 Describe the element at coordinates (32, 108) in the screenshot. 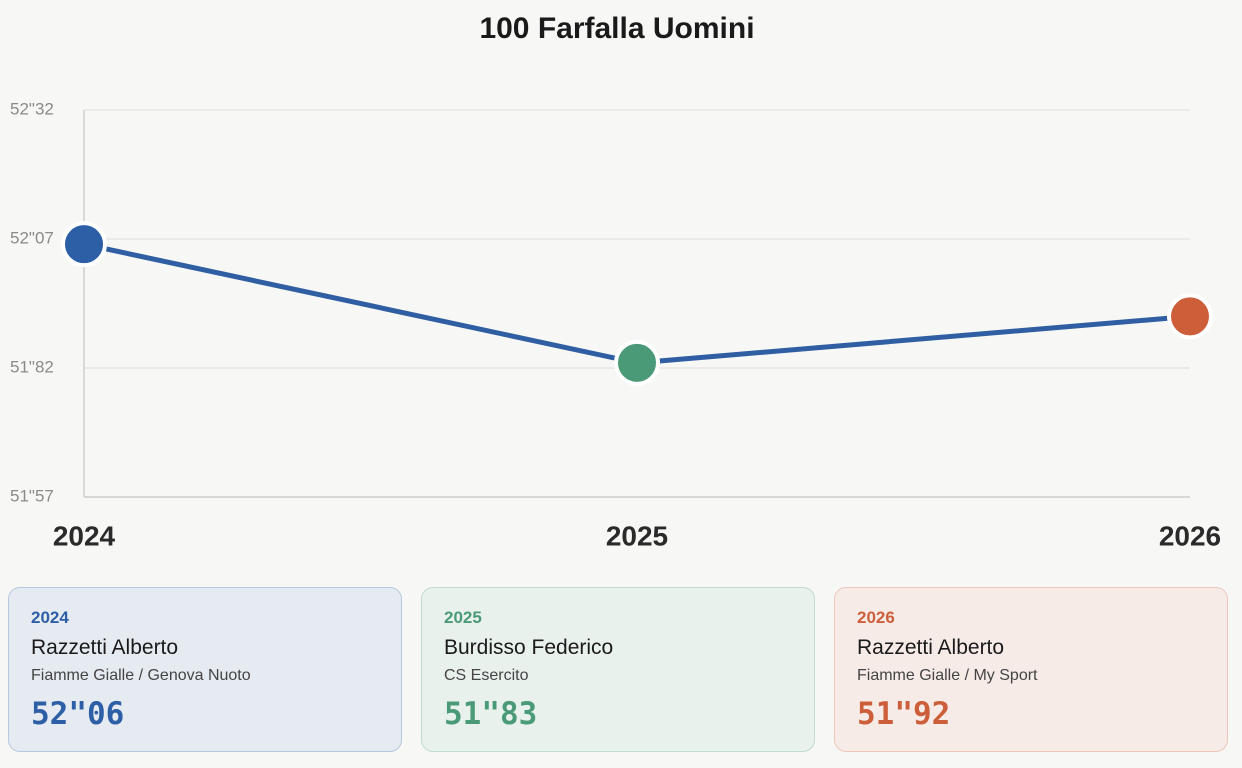

I see `y-tick-label: 52"32` at that location.